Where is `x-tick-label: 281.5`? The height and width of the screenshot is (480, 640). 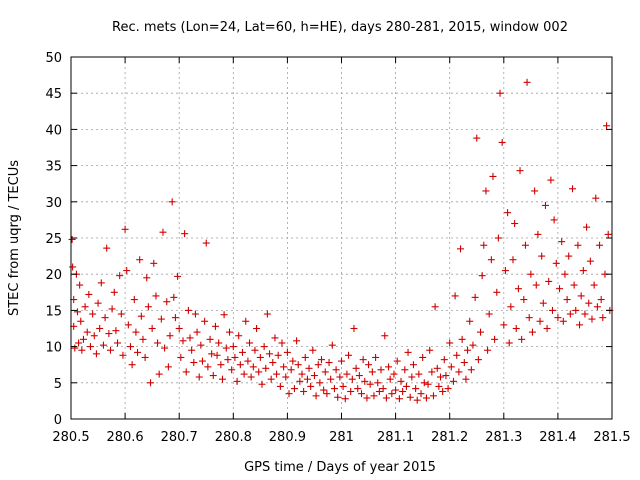
x-tick-label: 281.5 is located at coordinates (611, 437).